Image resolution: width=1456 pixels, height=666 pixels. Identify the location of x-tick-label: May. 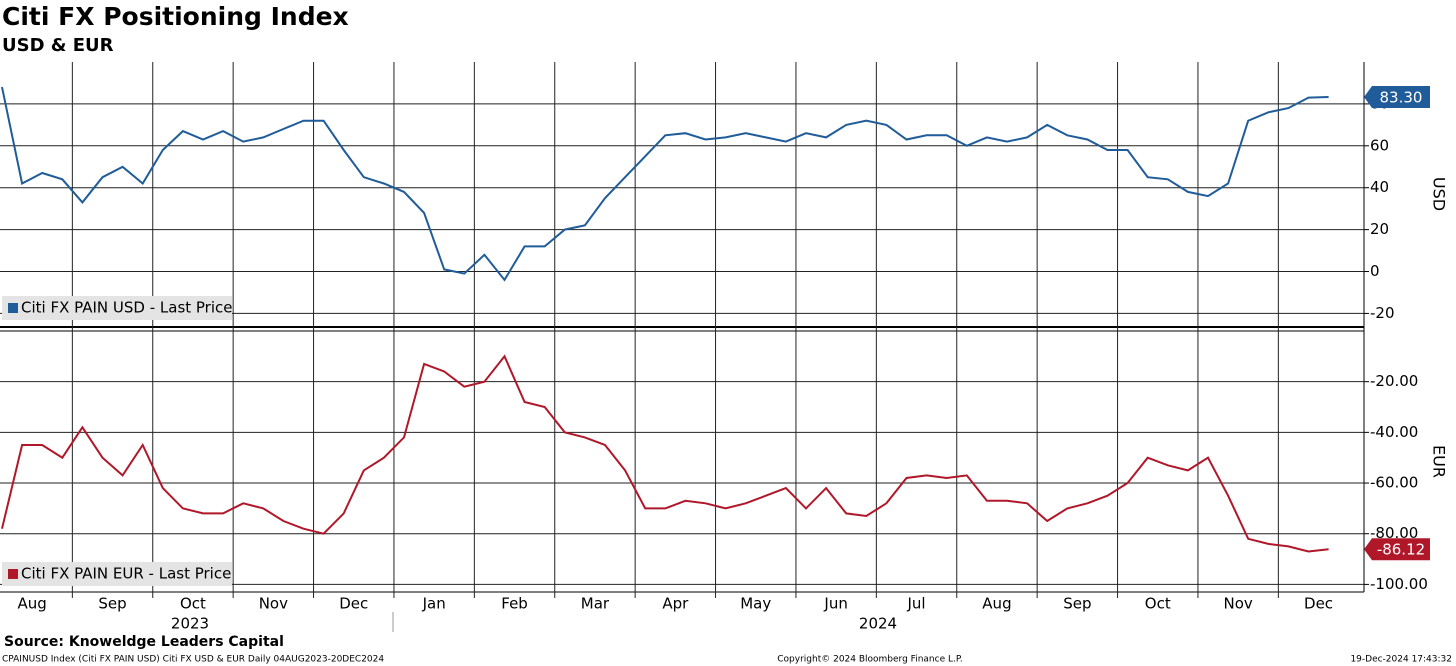
(755, 604).